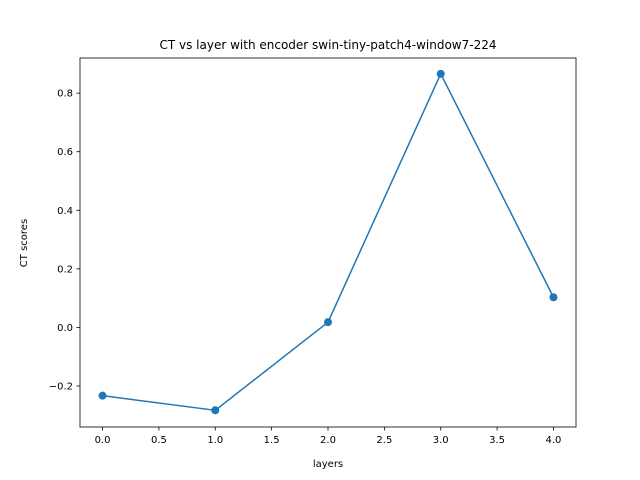 The width and height of the screenshot is (640, 480). What do you see at coordinates (384, 440) in the screenshot?
I see `x-tick-label: 2.5` at bounding box center [384, 440].